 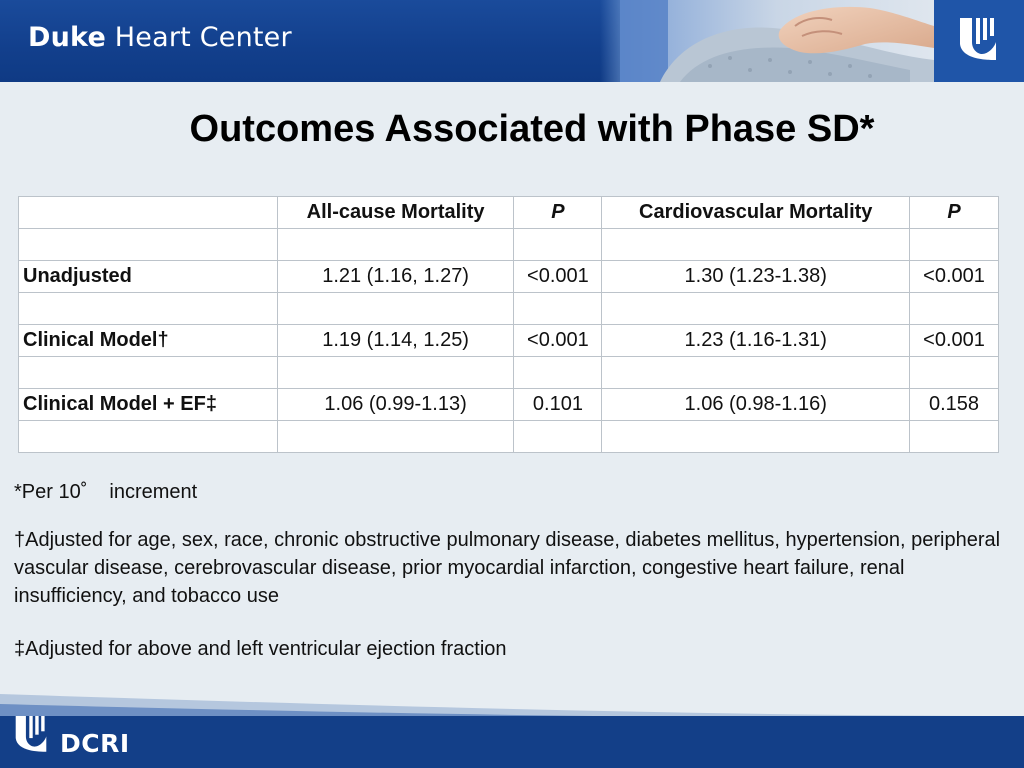 What do you see at coordinates (148, 276) in the screenshot?
I see `row-label: Unadjusted` at bounding box center [148, 276].